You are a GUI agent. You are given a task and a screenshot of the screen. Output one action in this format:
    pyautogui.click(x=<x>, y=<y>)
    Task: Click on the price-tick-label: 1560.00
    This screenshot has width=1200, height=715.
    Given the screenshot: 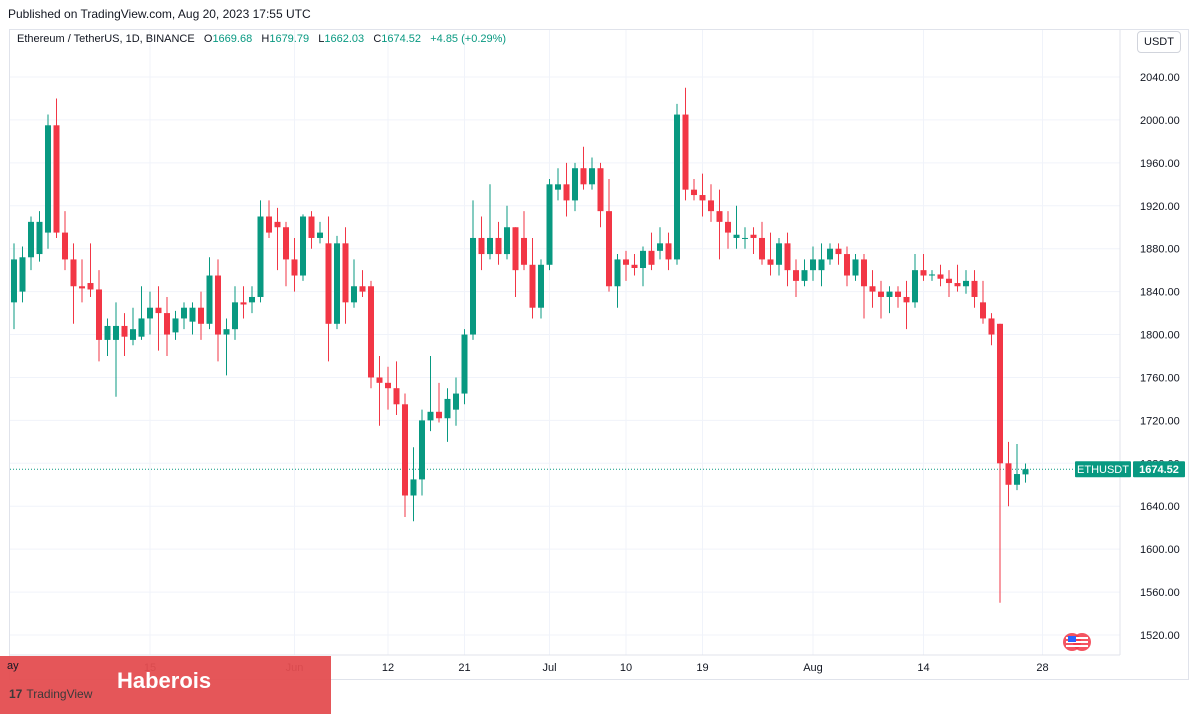 What is the action you would take?
    pyautogui.click(x=1160, y=593)
    